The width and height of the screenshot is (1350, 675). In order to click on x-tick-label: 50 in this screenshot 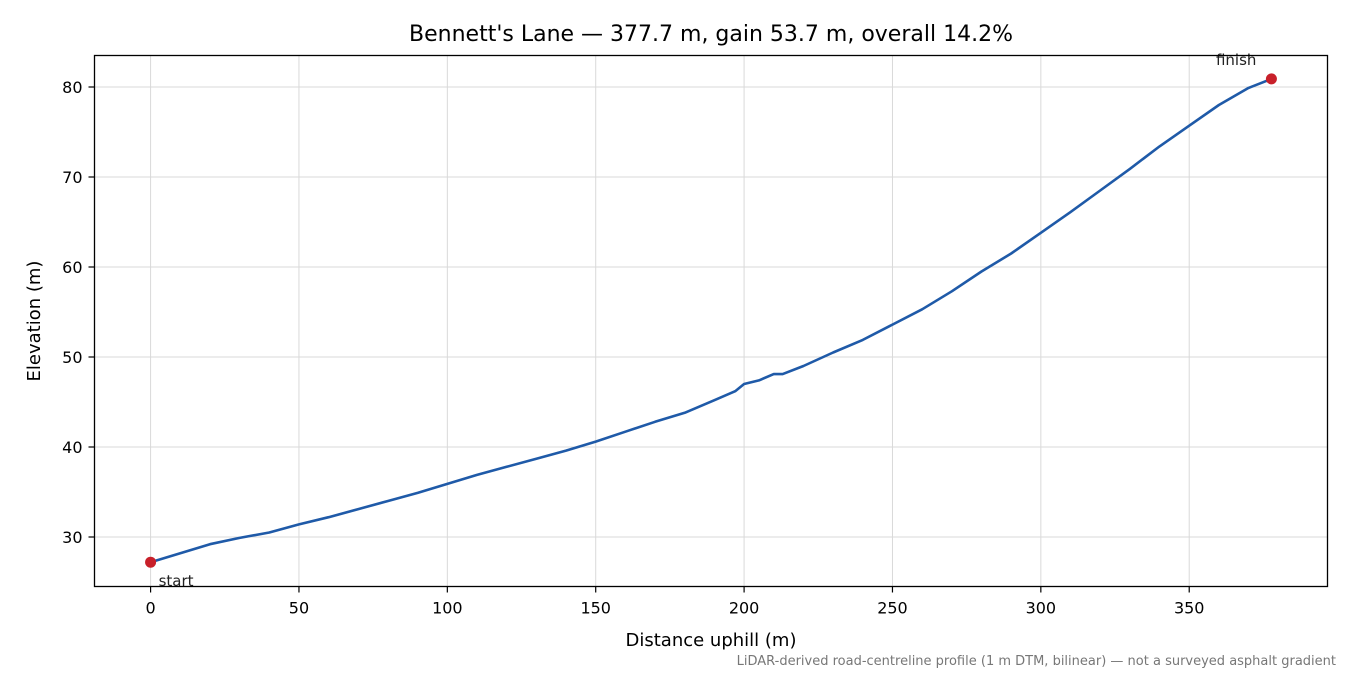, I will do `click(299, 608)`.